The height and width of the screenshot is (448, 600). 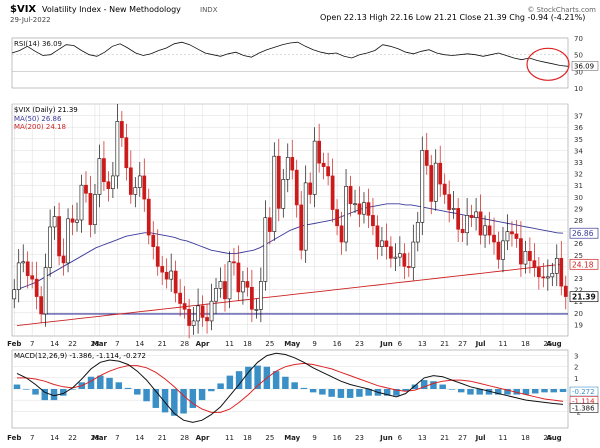 I want to click on price-tick-label: 29, so click(x=578, y=209).